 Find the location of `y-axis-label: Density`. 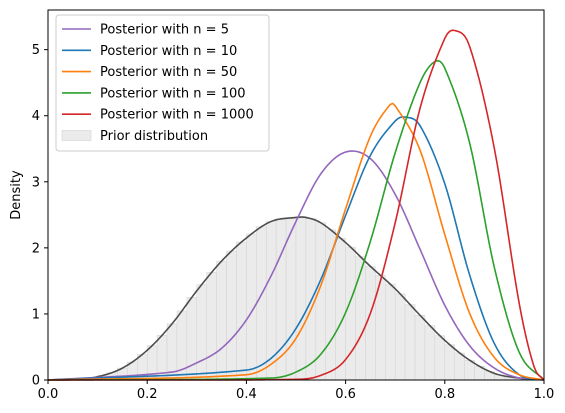

y-axis-label: Density is located at coordinates (16, 195).